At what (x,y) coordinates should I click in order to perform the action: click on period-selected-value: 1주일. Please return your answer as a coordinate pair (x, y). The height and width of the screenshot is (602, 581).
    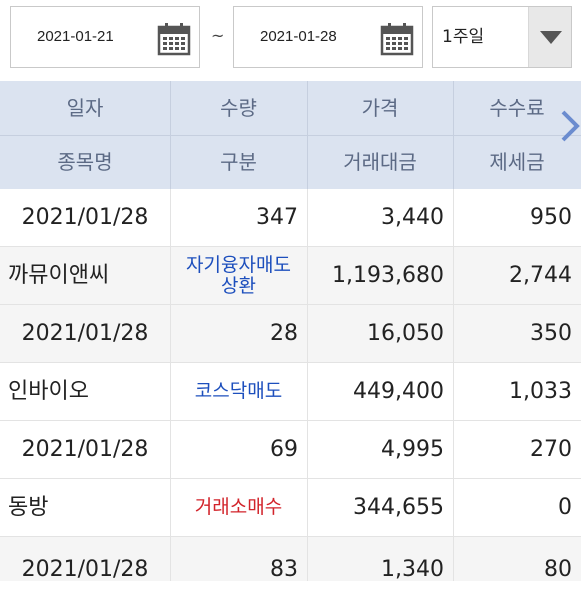
    Looking at the image, I should click on (463, 37).